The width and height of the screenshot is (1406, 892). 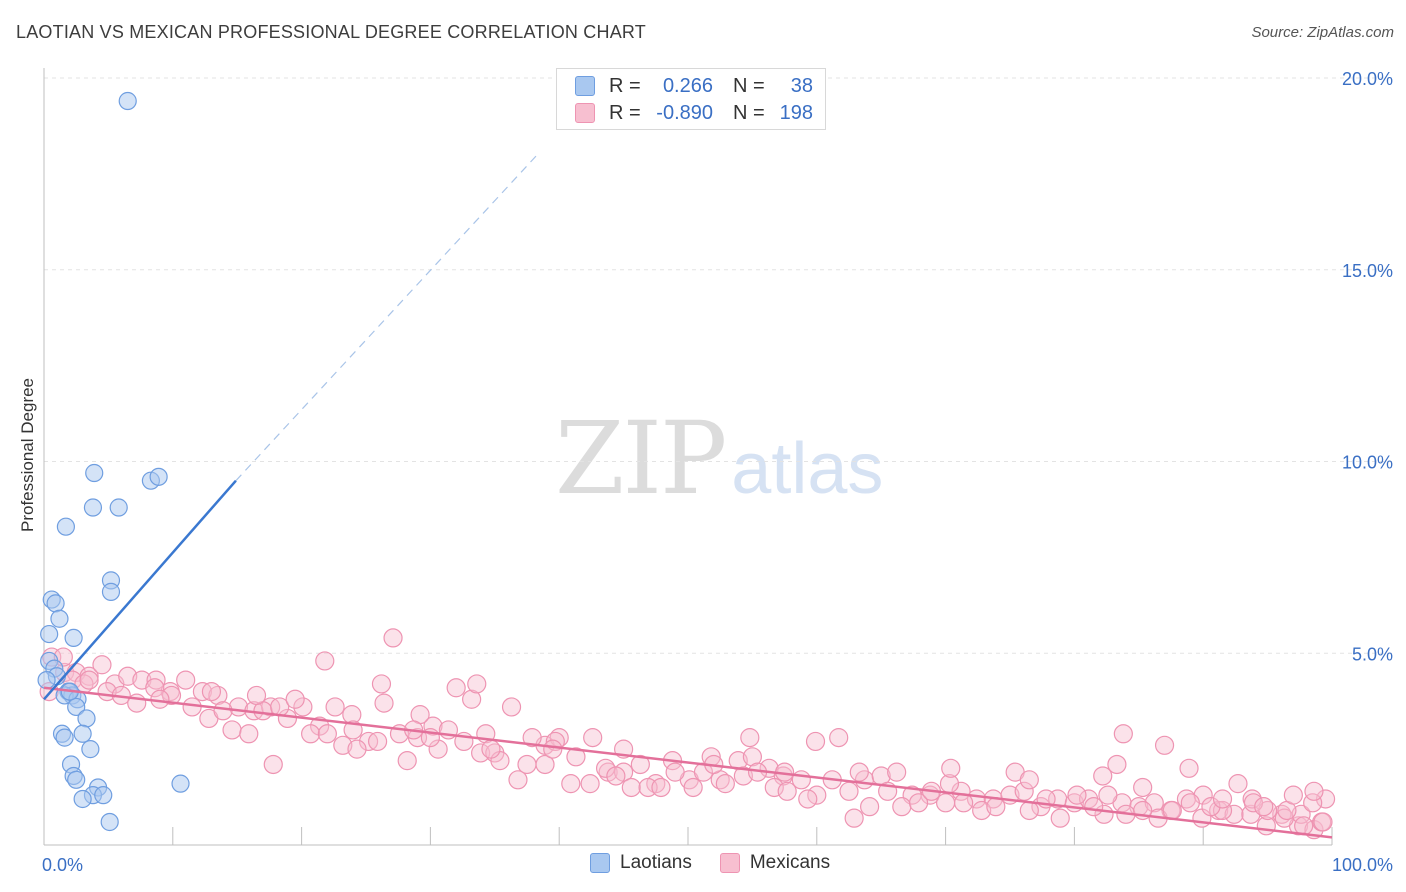 I want to click on source-label: Source: ZipAtlas.com, so click(x=1322, y=32).